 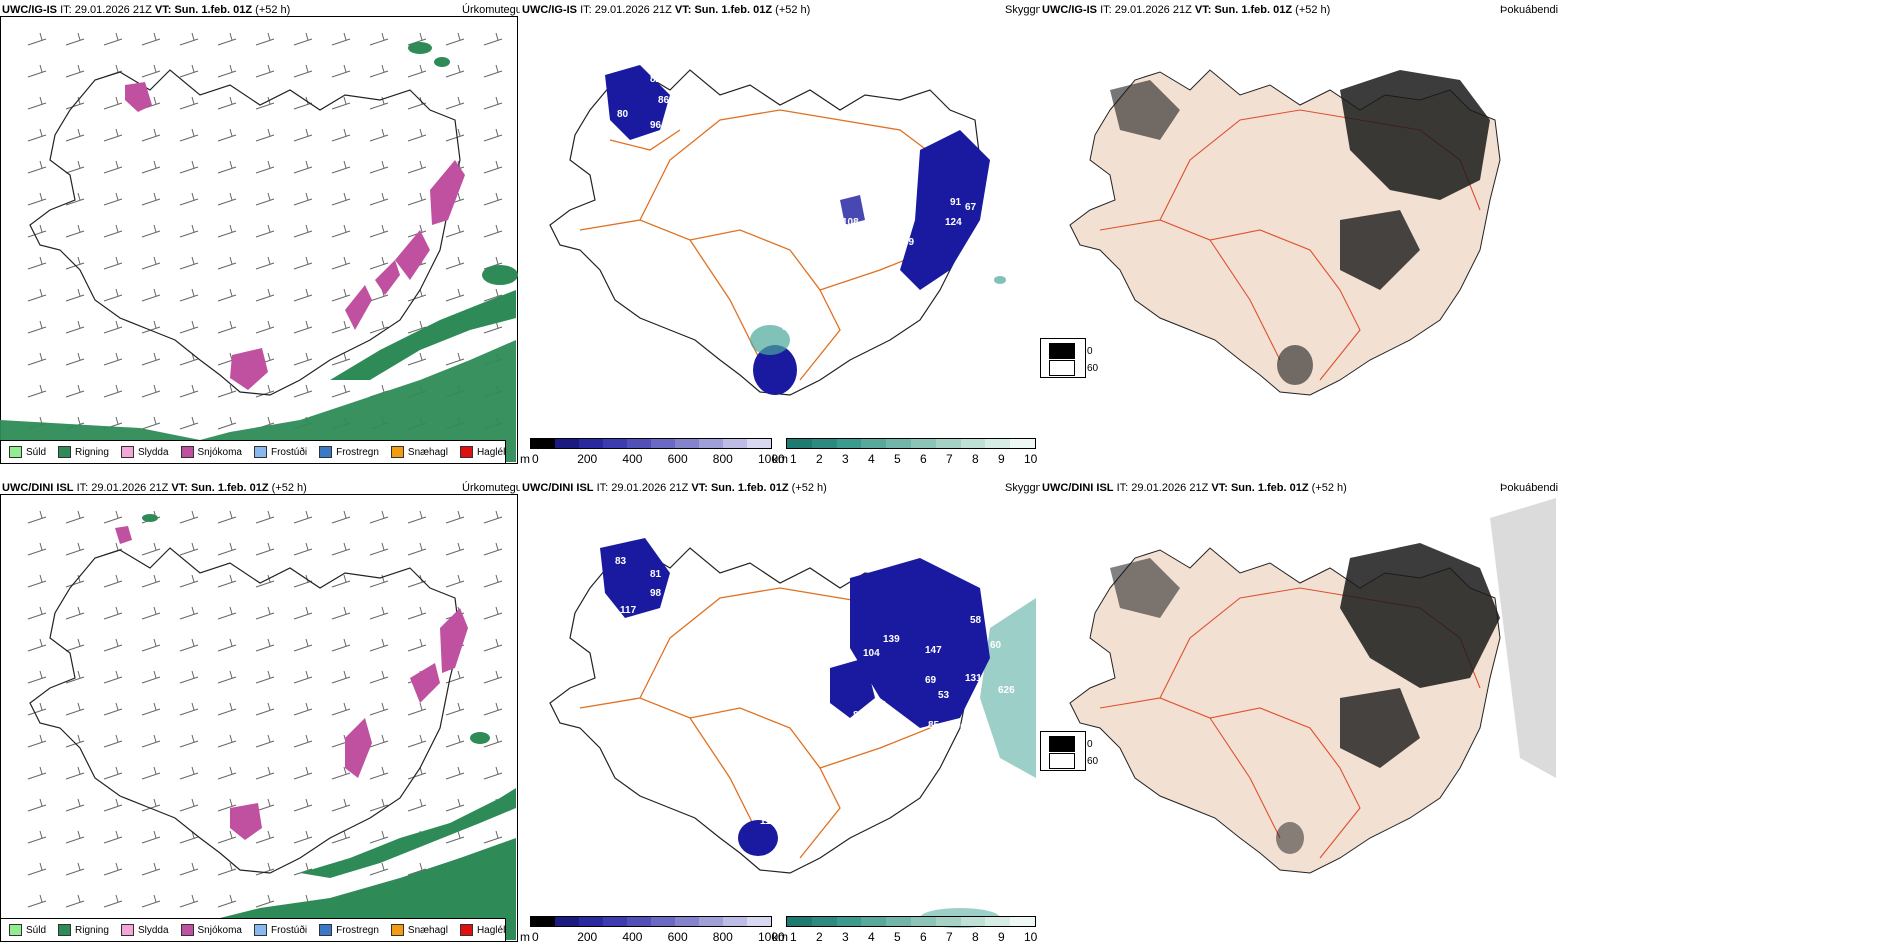 What do you see at coordinates (656, 574) in the screenshot?
I see `visibility-value-label: 81` at bounding box center [656, 574].